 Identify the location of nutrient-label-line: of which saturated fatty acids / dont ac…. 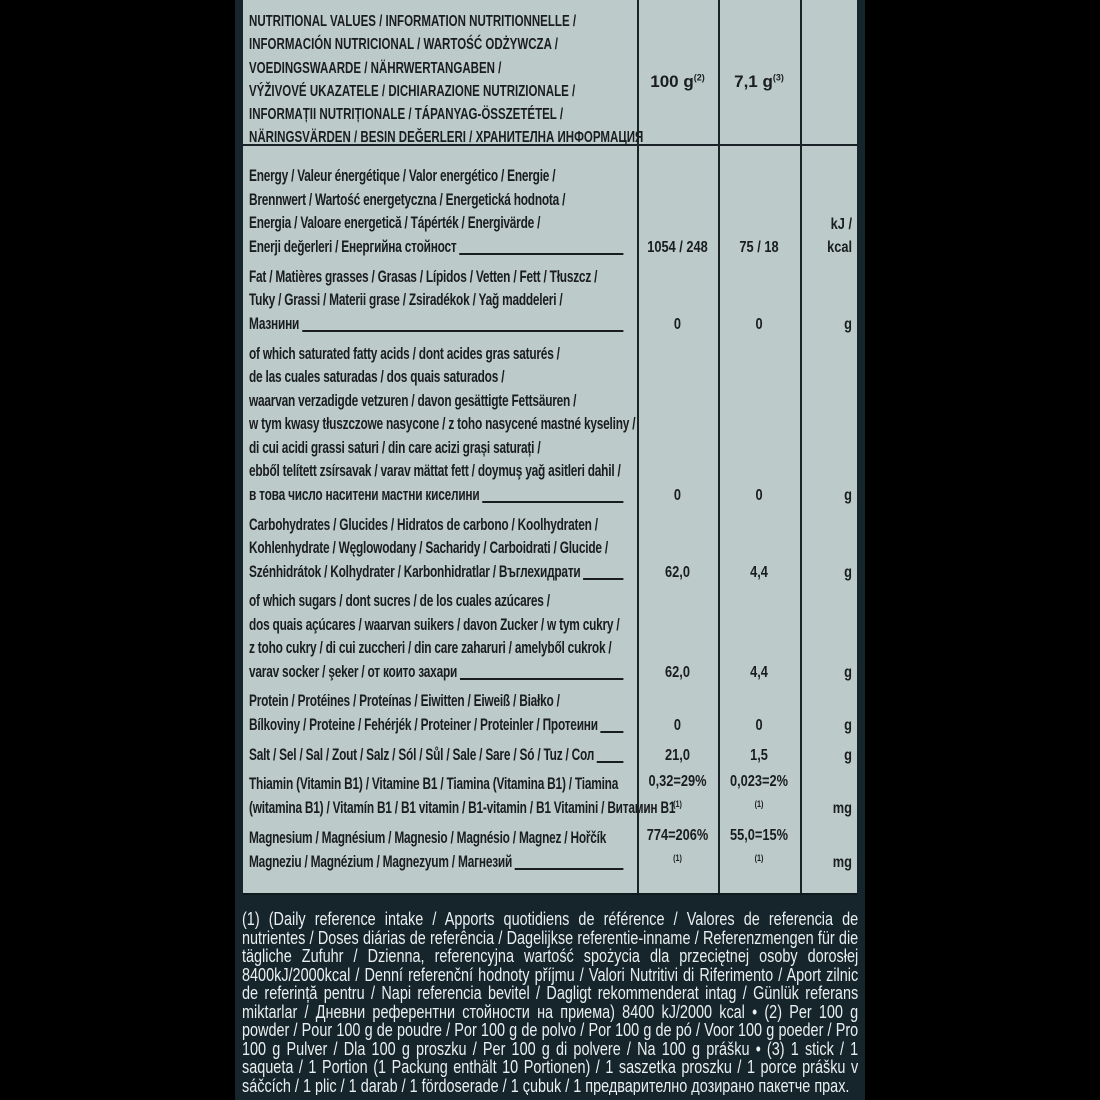
(436, 355).